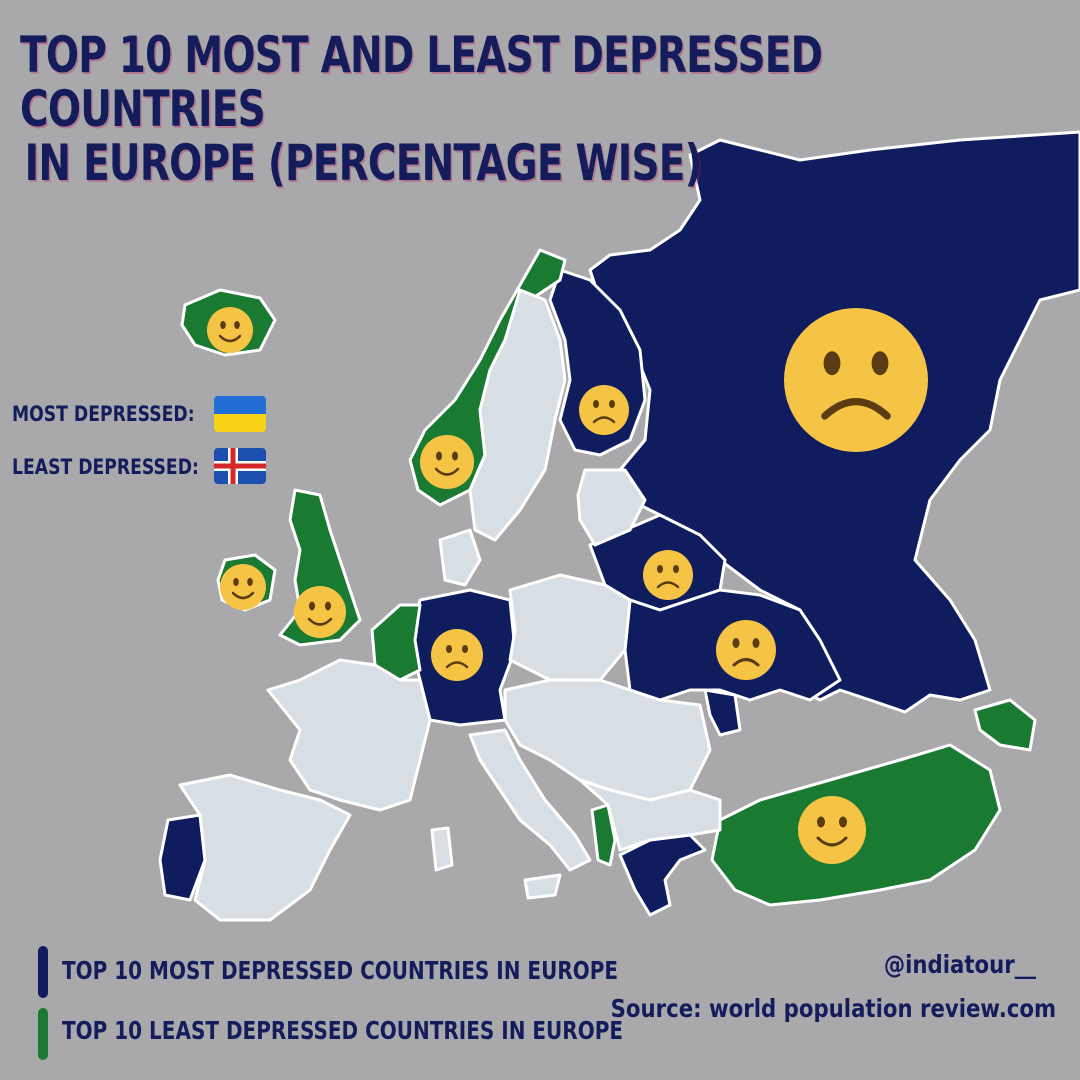  Describe the element at coordinates (43, 972) in the screenshot. I see `legend-most-swatch` at that location.